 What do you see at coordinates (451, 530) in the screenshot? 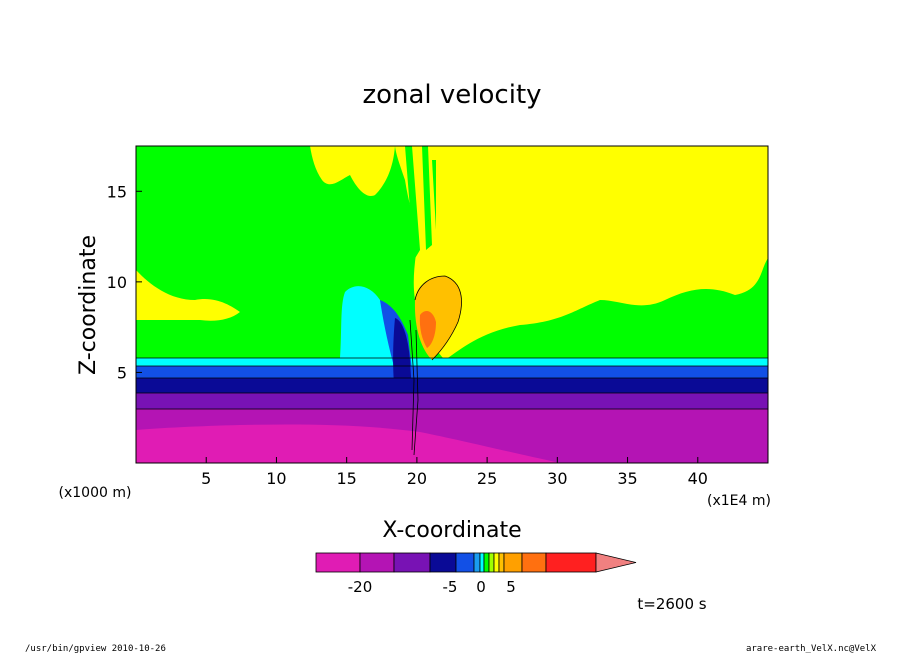
I see `x-axis-label: X-coordinate` at bounding box center [451, 530].